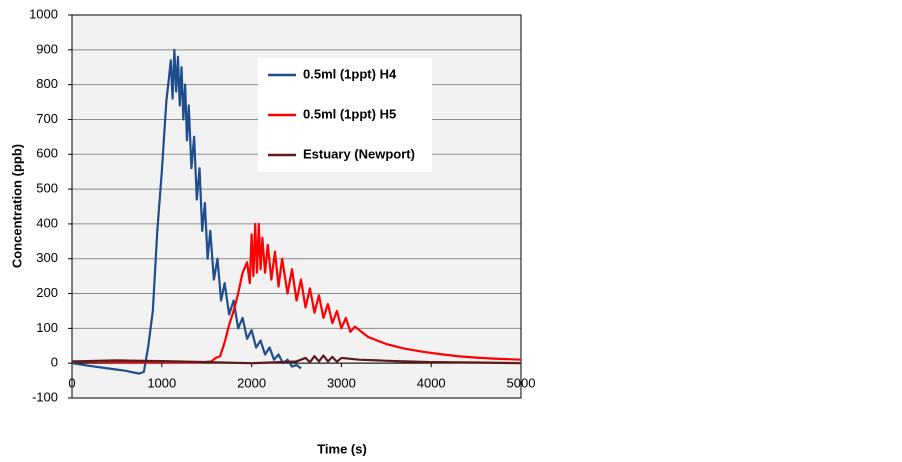 The width and height of the screenshot is (902, 462). I want to click on x-tick-label: 4000, so click(431, 383).